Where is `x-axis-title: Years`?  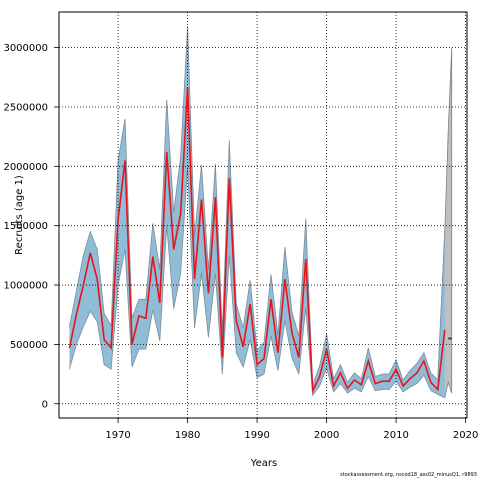
x-axis-title: Years is located at coordinates (263, 463).